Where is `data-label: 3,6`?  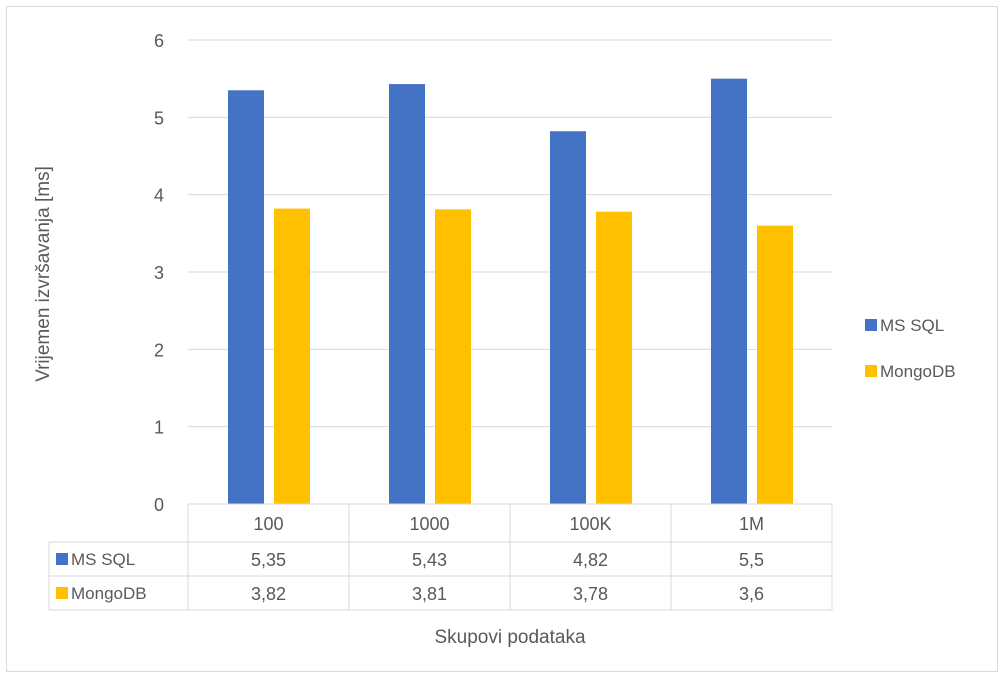 data-label: 3,6 is located at coordinates (751, 594).